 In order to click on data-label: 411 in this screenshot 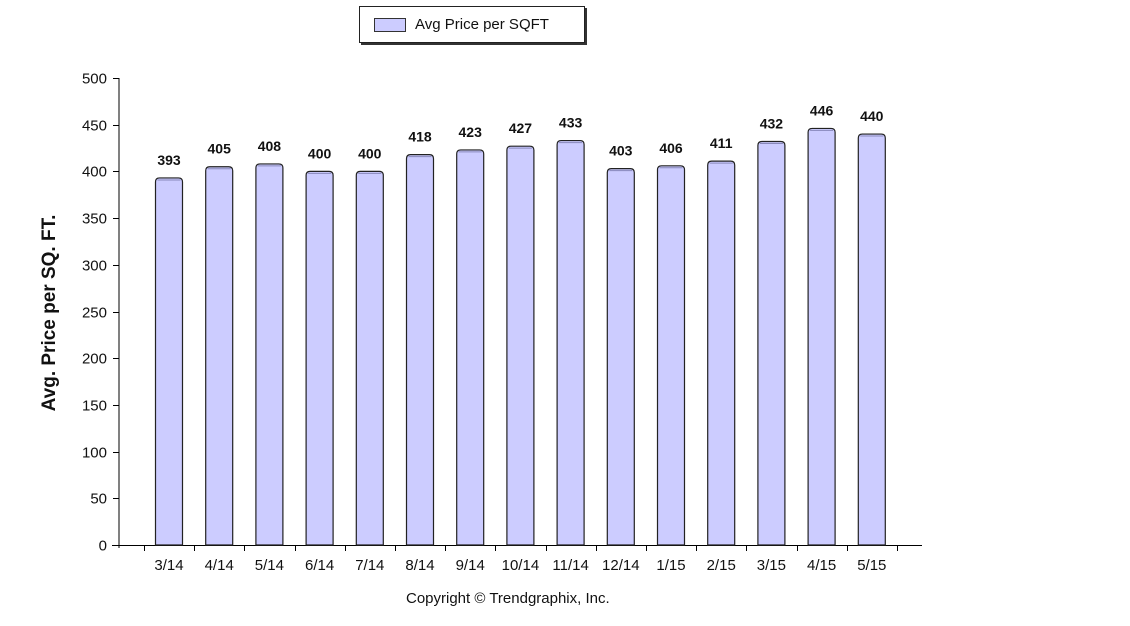, I will do `click(721, 143)`.